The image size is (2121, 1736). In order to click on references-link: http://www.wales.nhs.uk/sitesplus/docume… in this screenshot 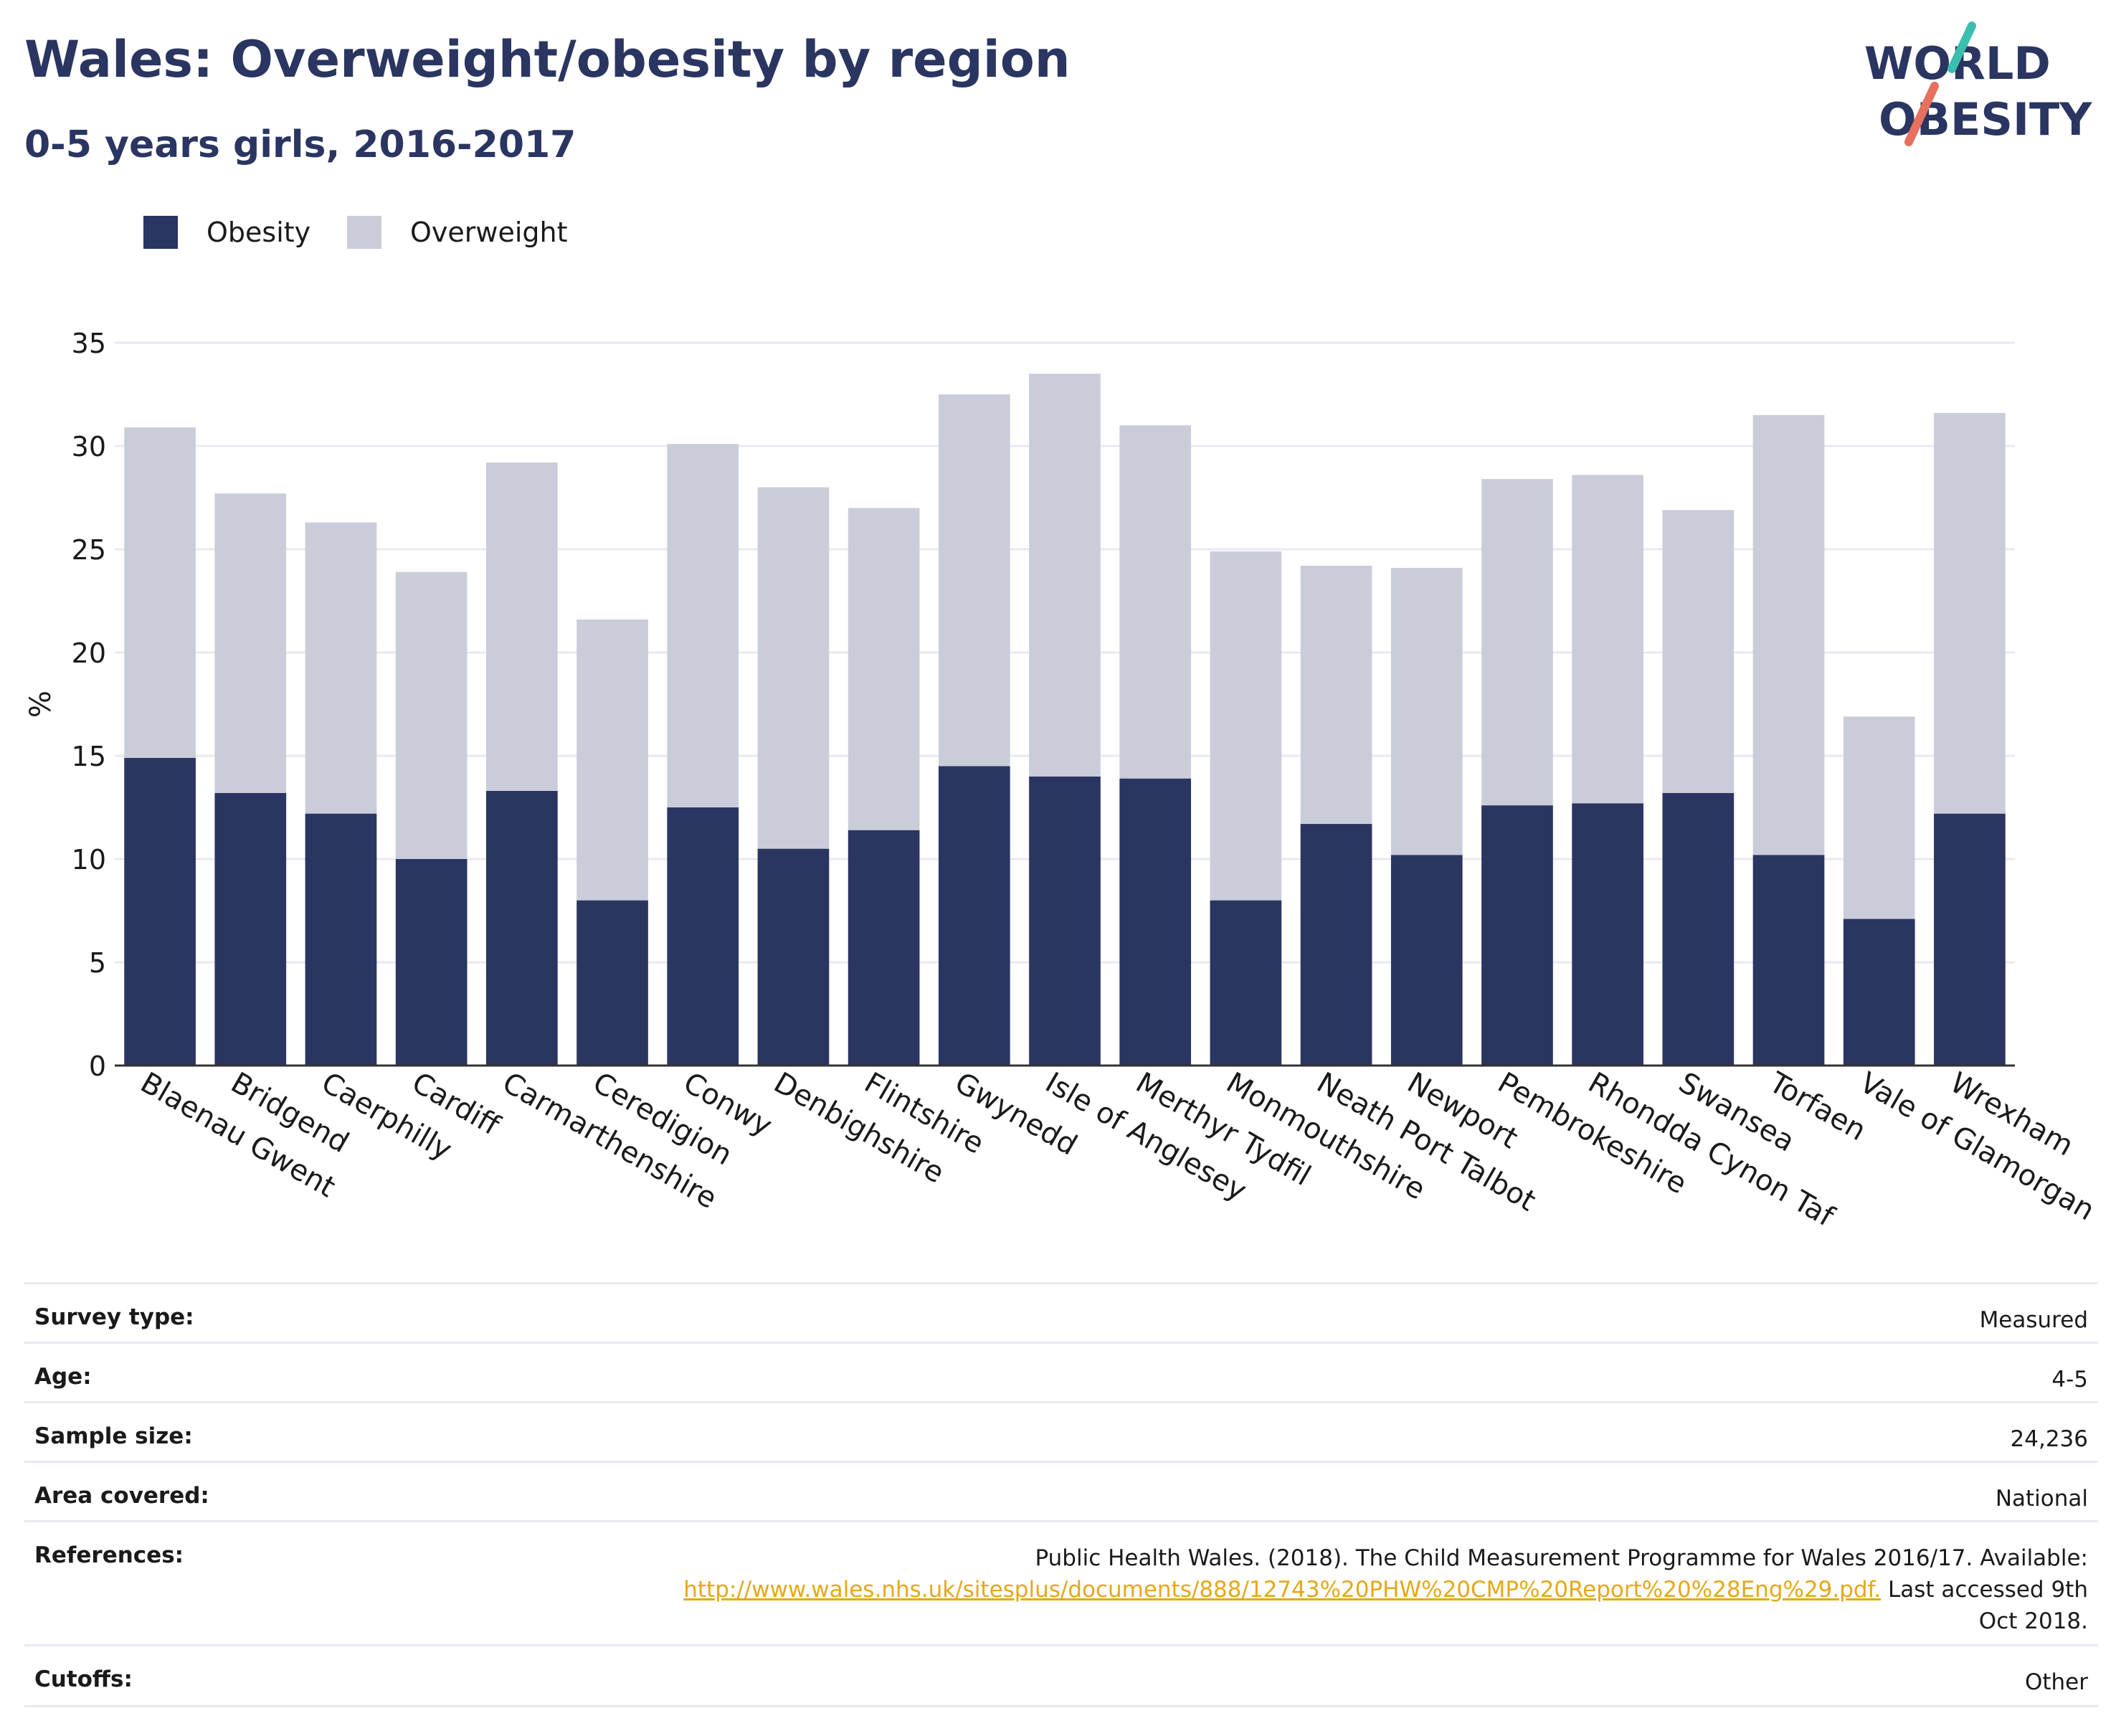, I will do `click(1282, 1590)`.